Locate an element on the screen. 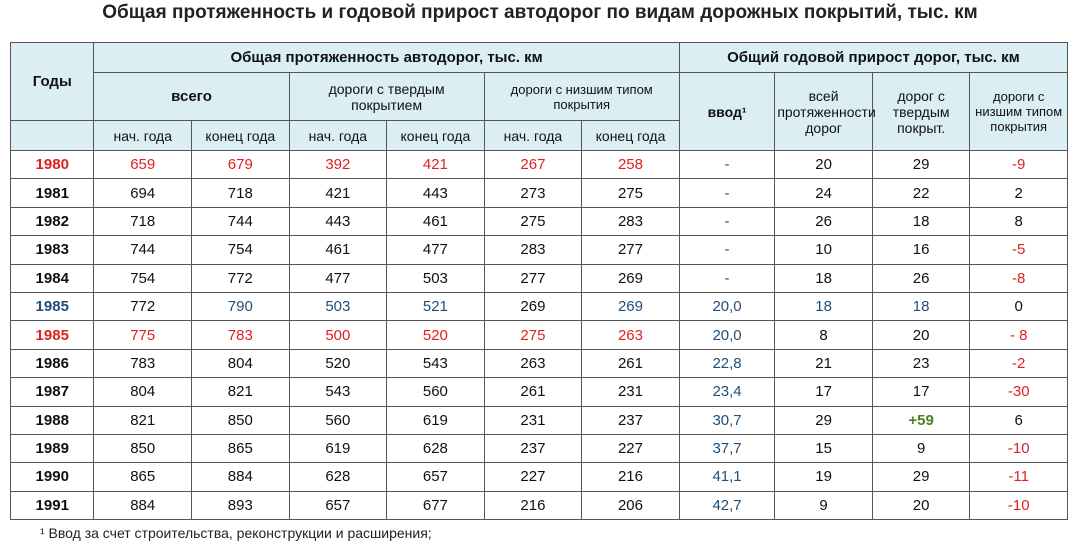  year-cell: 1988 is located at coordinates (52, 420).